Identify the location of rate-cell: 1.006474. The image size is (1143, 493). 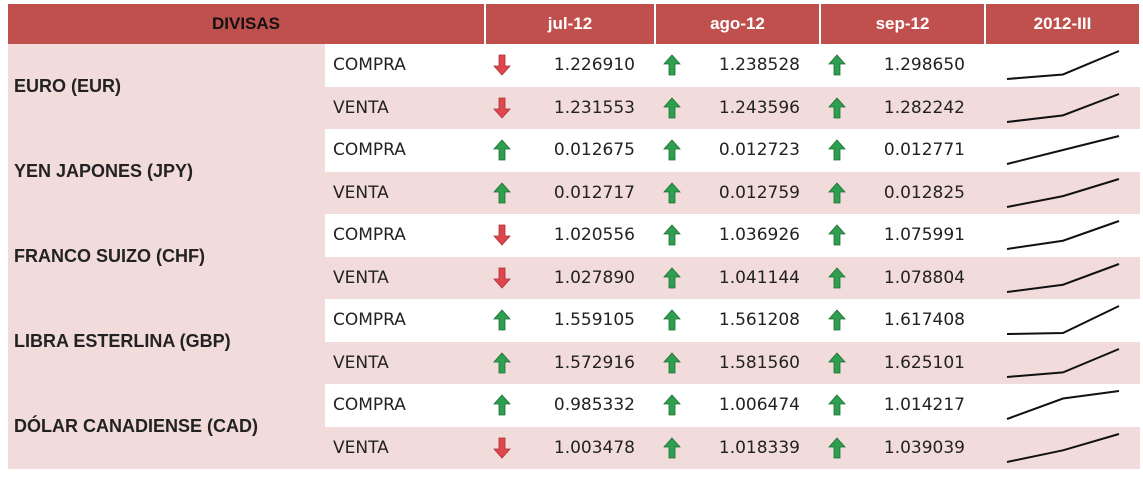
(737, 405).